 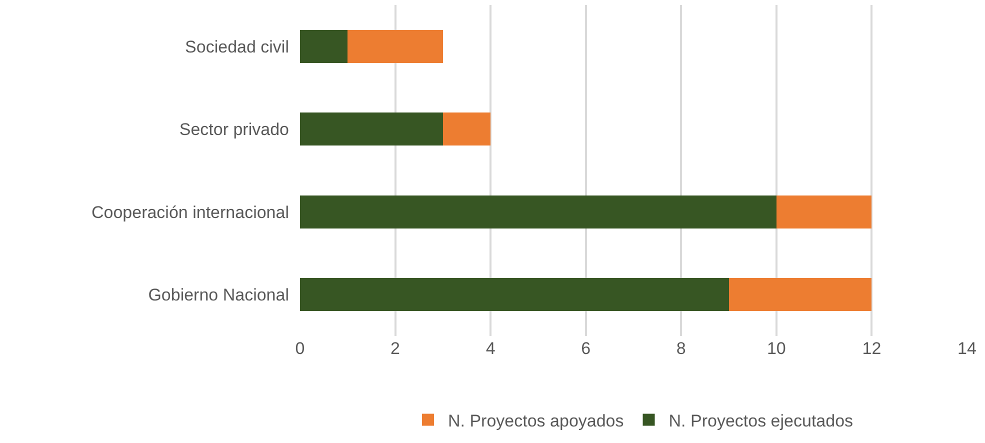 What do you see at coordinates (234, 130) in the screenshot?
I see `y-tick-label: Sector privado` at bounding box center [234, 130].